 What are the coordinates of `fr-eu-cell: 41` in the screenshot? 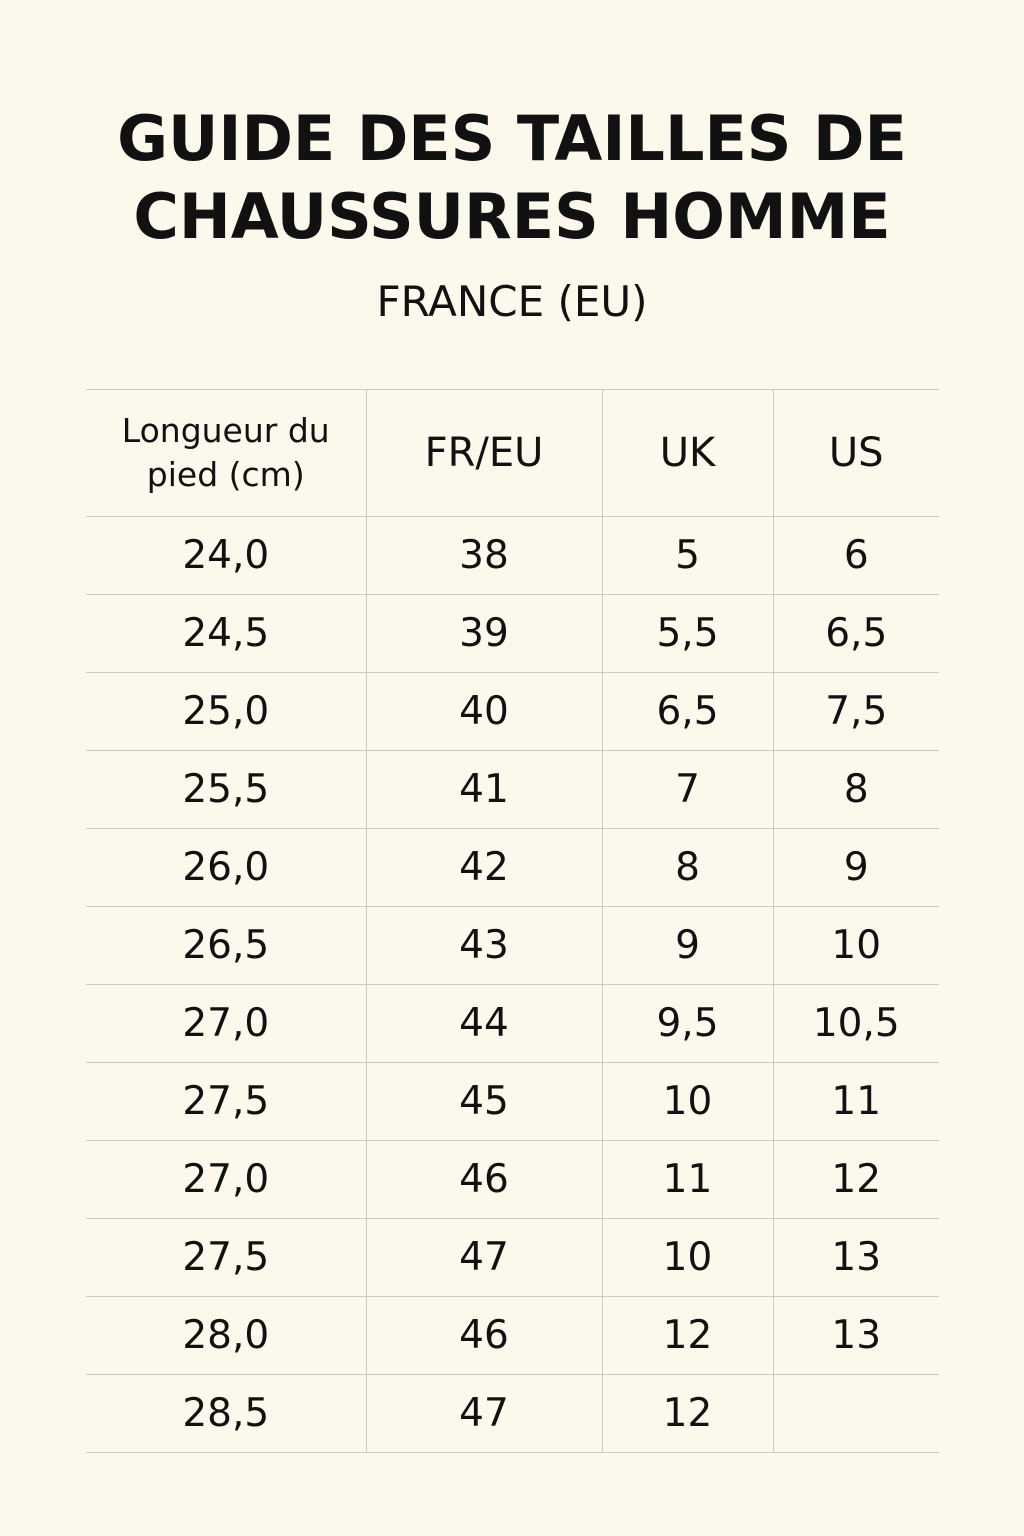 It's located at (484, 789).